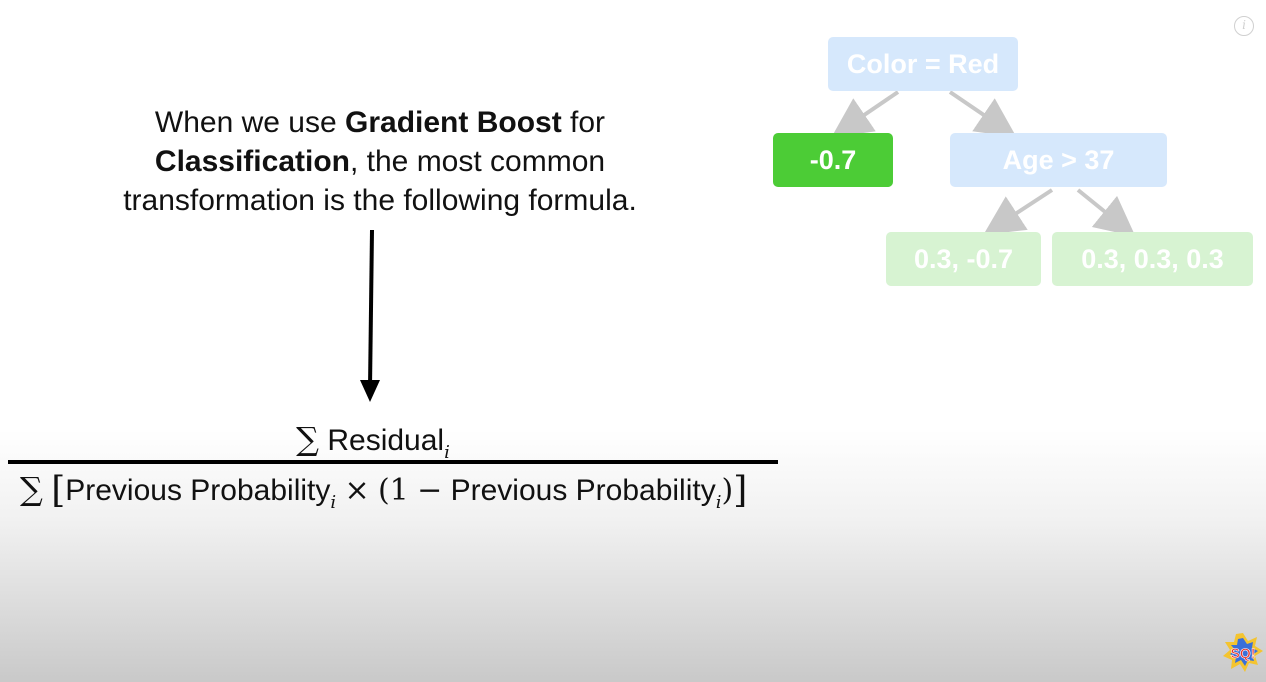 This screenshot has height=682, width=1266. I want to click on caption-part1: When we use, so click(250, 122).